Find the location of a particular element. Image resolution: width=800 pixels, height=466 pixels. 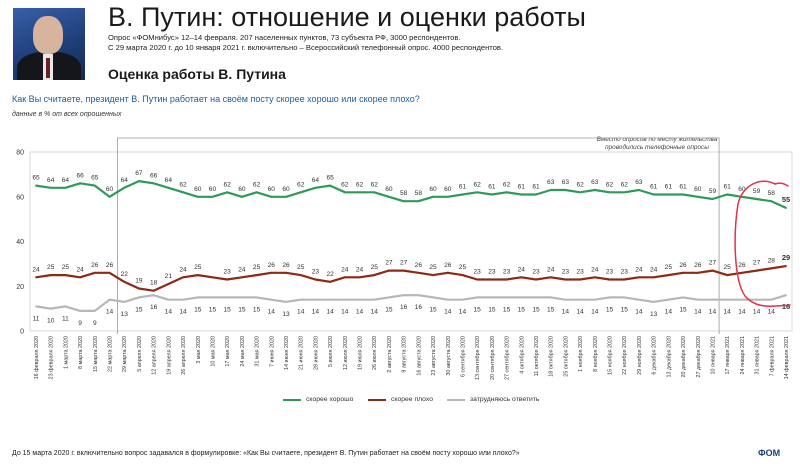

x-tick-label: 2 августа 2020 is located at coordinates (390, 354).